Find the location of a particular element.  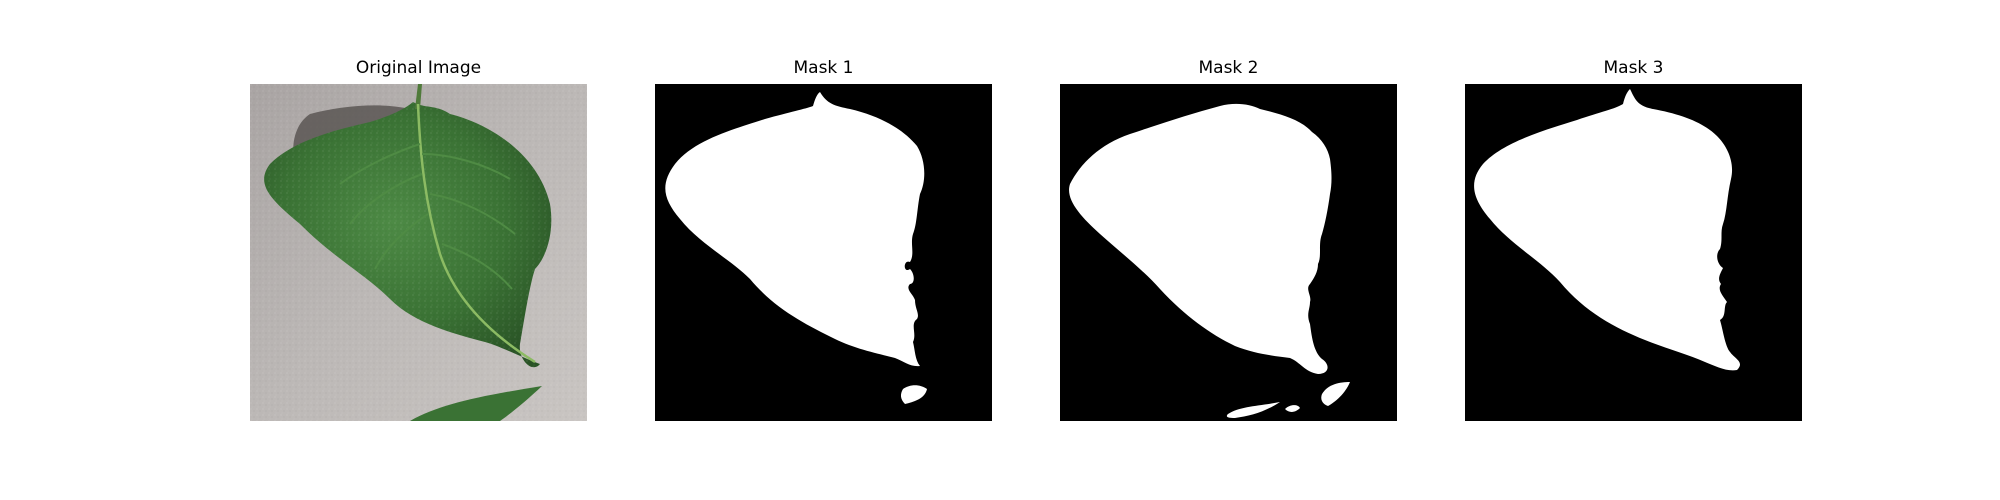

panel-title-mask-1: Mask 1 is located at coordinates (823, 68).